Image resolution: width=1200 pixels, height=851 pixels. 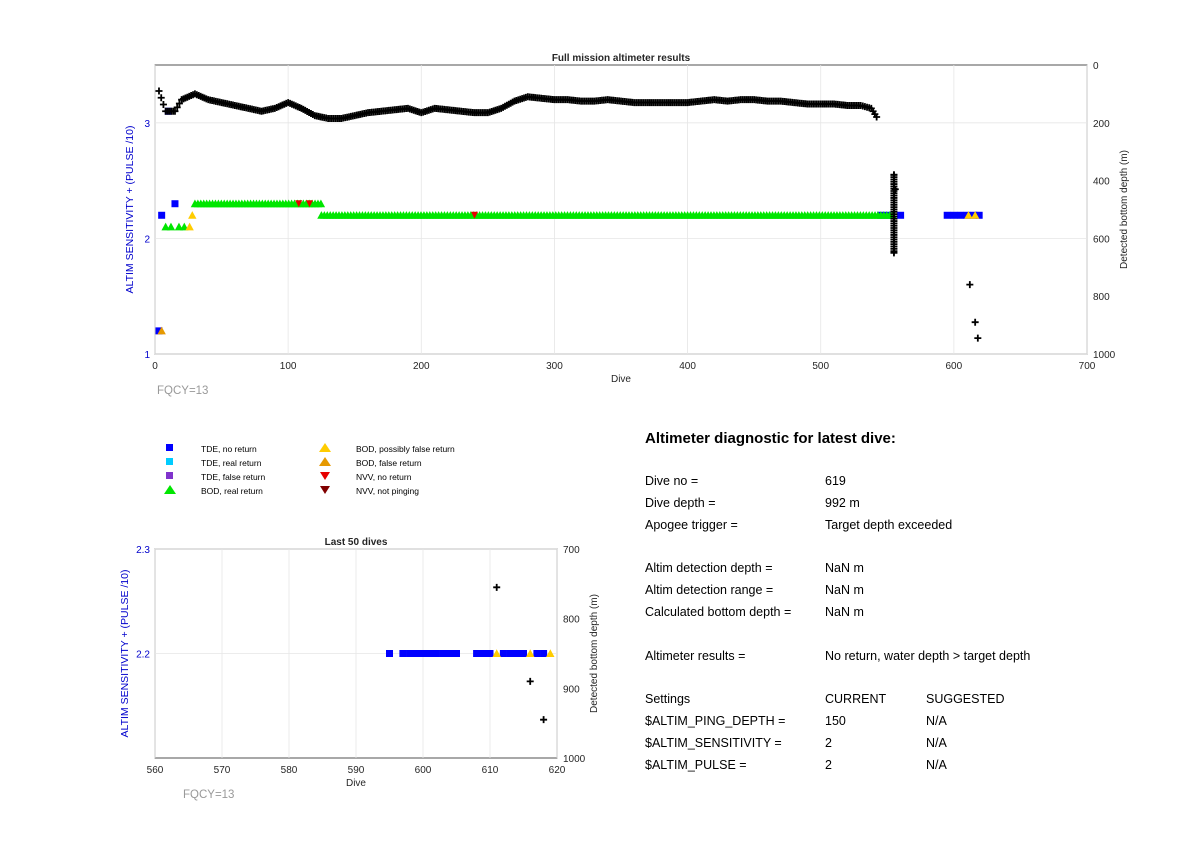 What do you see at coordinates (328, 477) in the screenshot?
I see `red-down-triangle-icon` at bounding box center [328, 477].